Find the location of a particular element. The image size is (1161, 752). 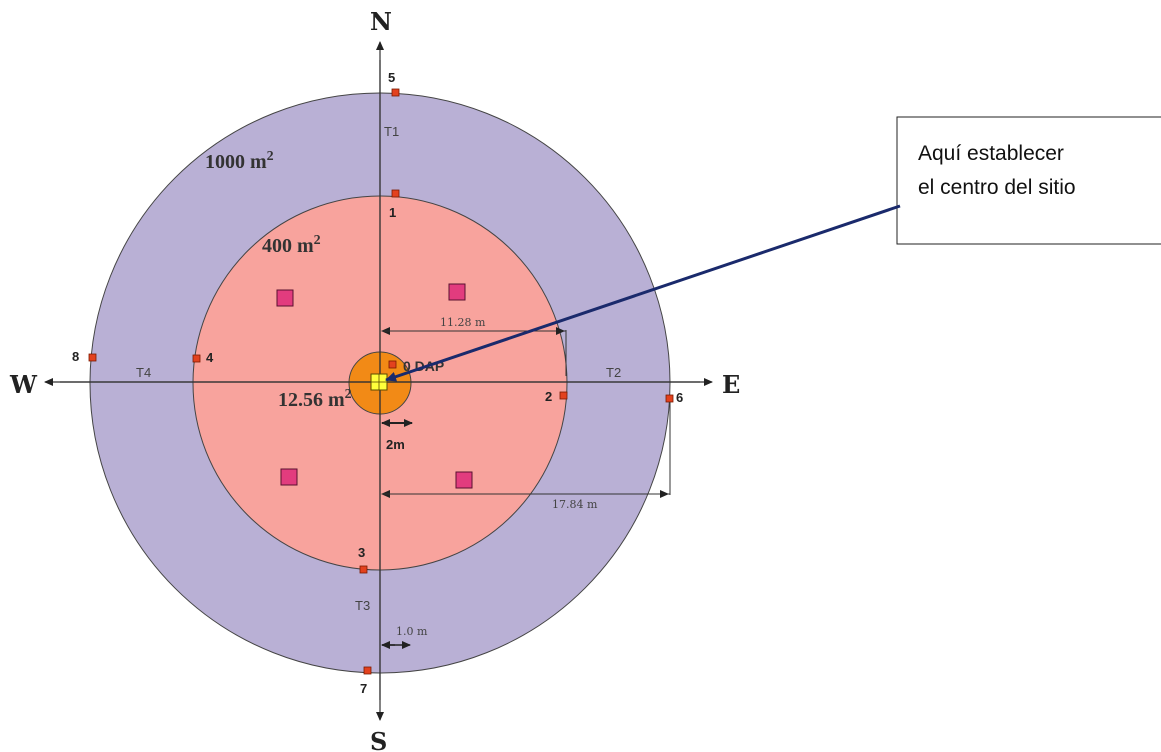

dim-offset-label: 1.0 m is located at coordinates (412, 631).